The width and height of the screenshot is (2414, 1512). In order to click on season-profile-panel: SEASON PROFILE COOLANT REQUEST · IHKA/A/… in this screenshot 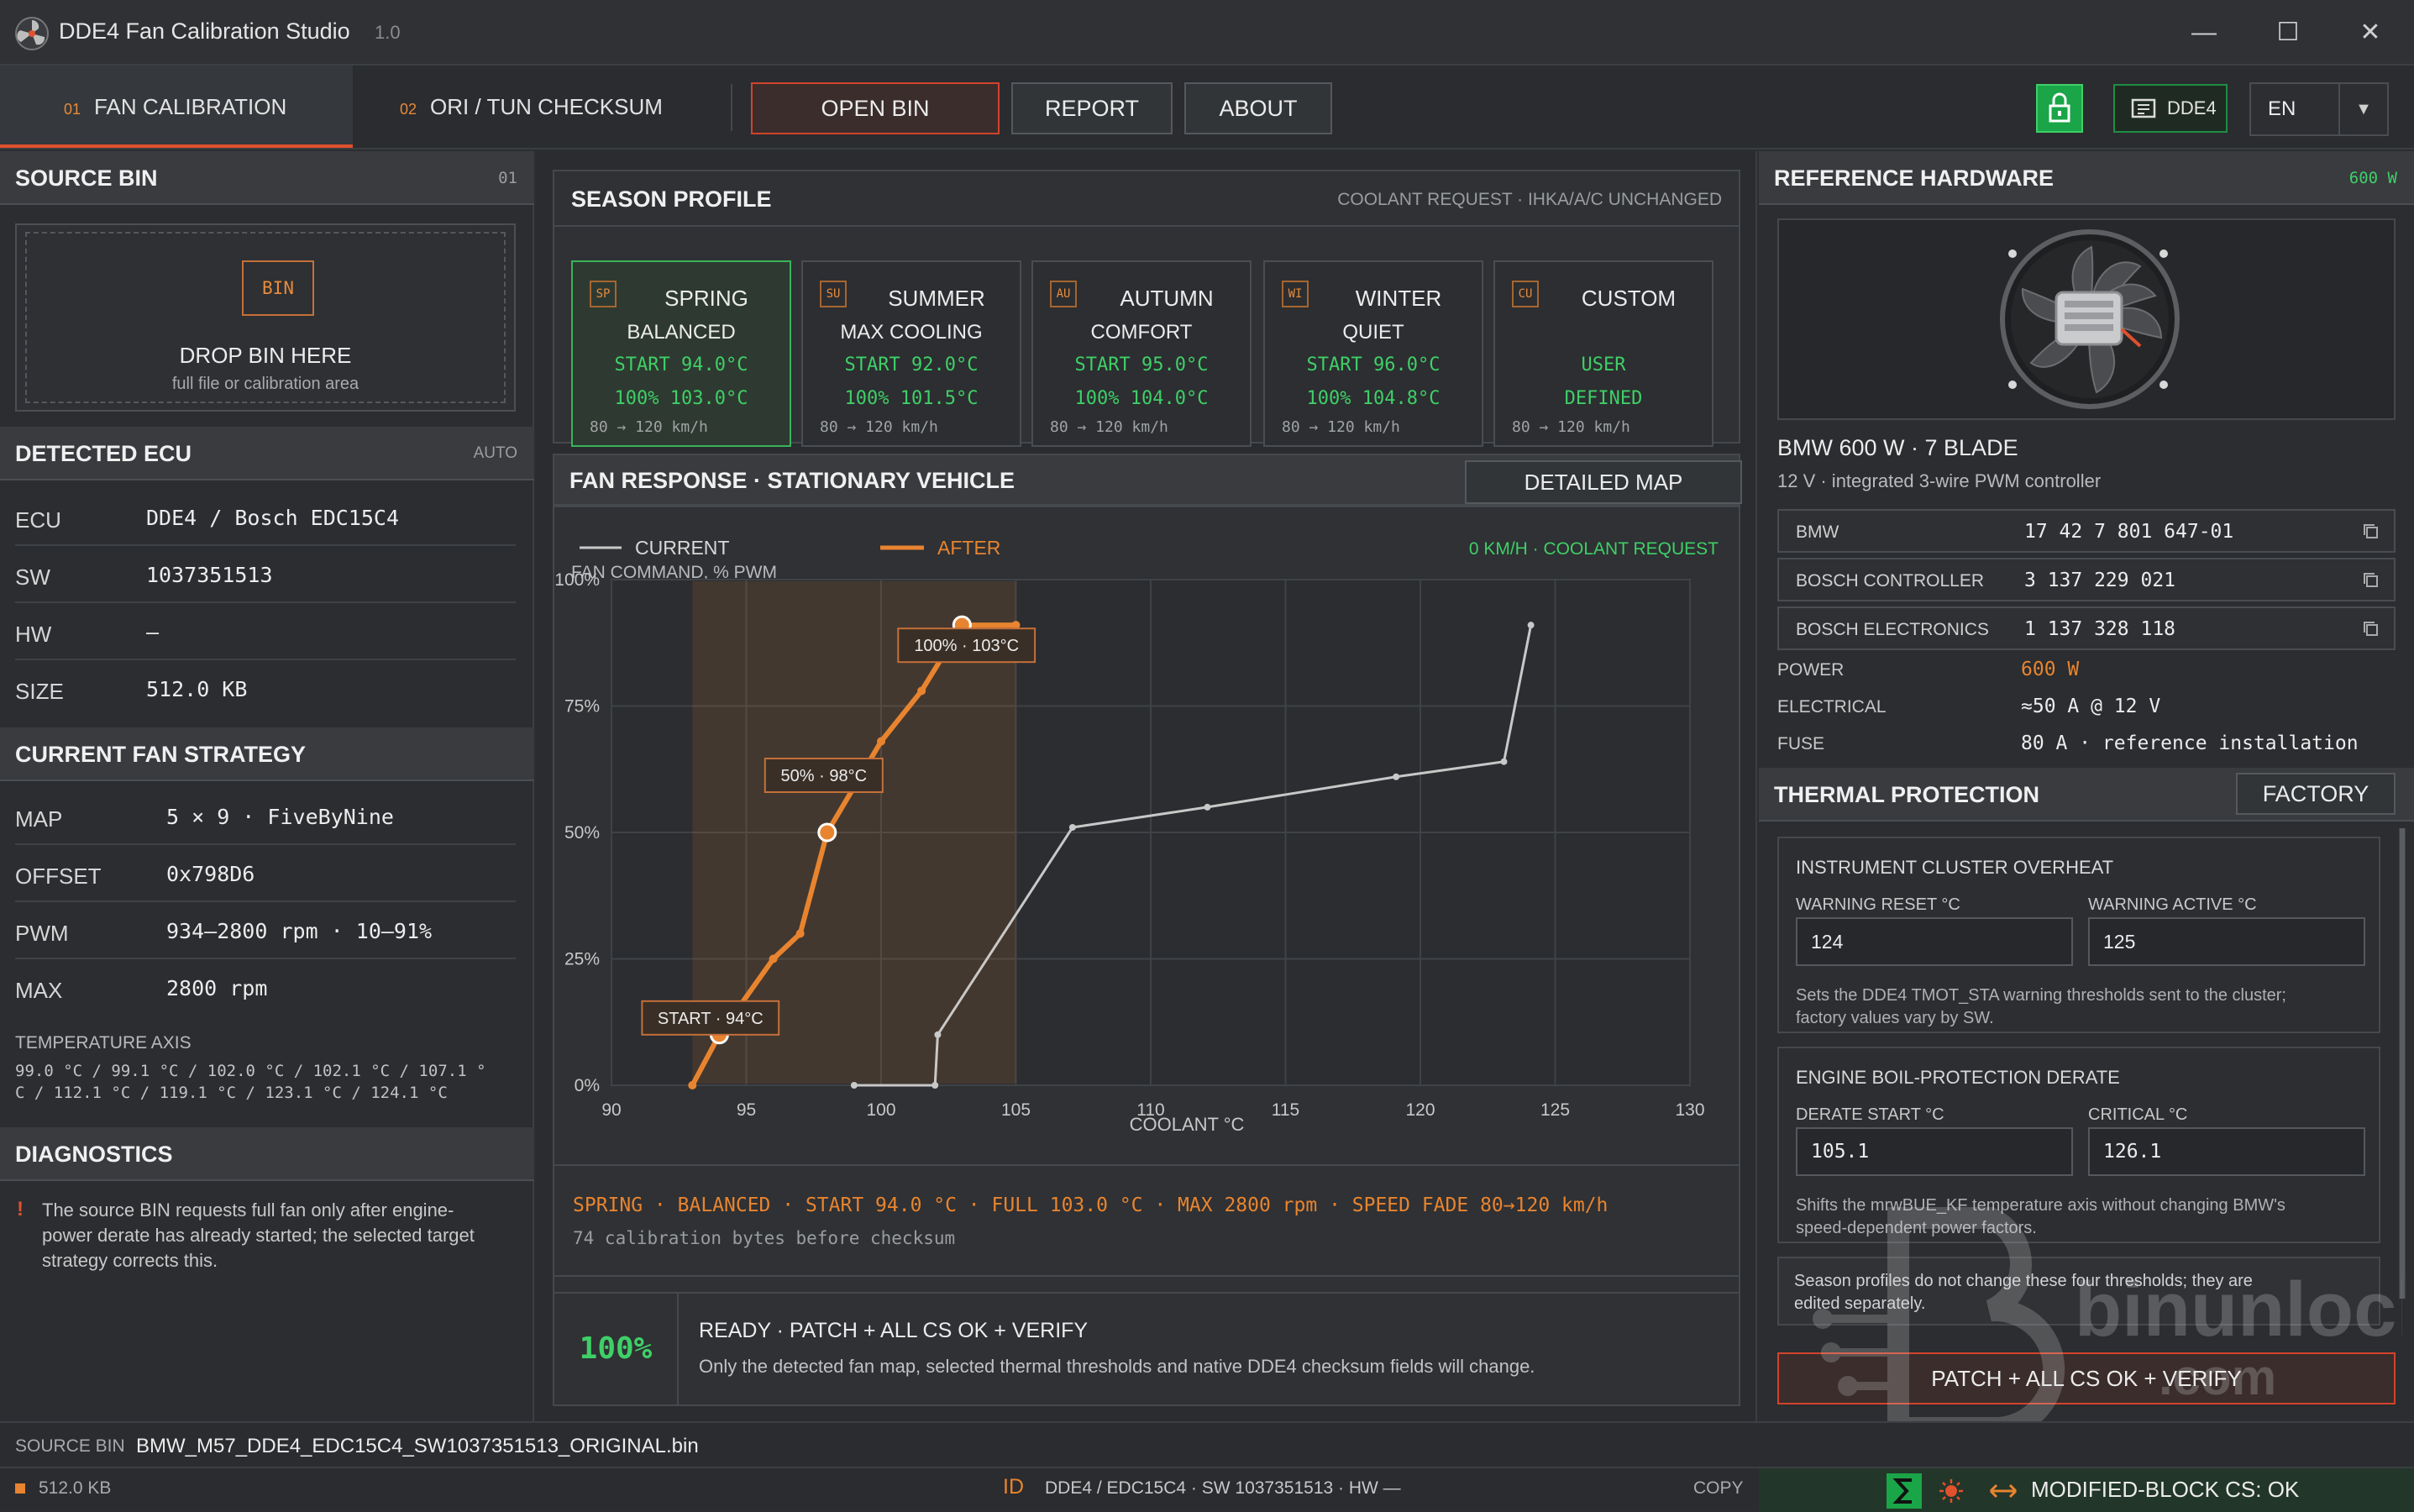, I will do `click(1146, 308)`.